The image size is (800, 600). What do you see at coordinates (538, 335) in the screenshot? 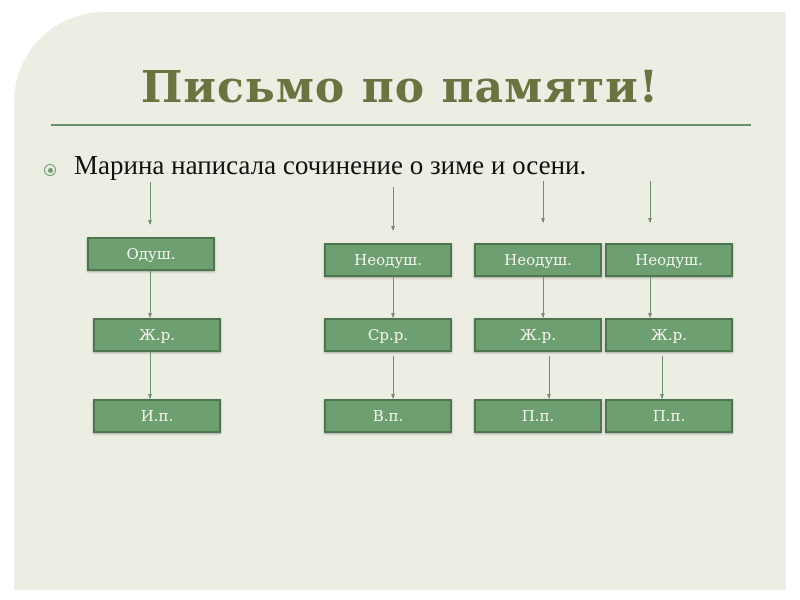
I see `box-col3-gender: Ж.р.` at bounding box center [538, 335].